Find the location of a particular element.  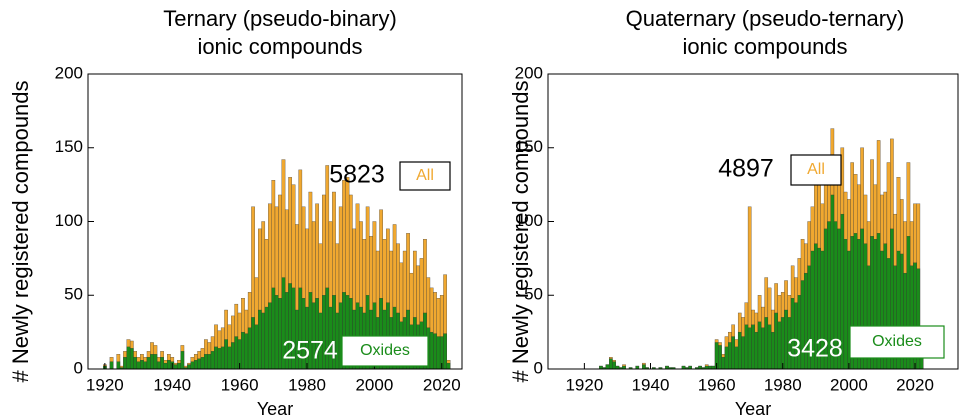

x-tick-label: 1940 is located at coordinates (172, 384).